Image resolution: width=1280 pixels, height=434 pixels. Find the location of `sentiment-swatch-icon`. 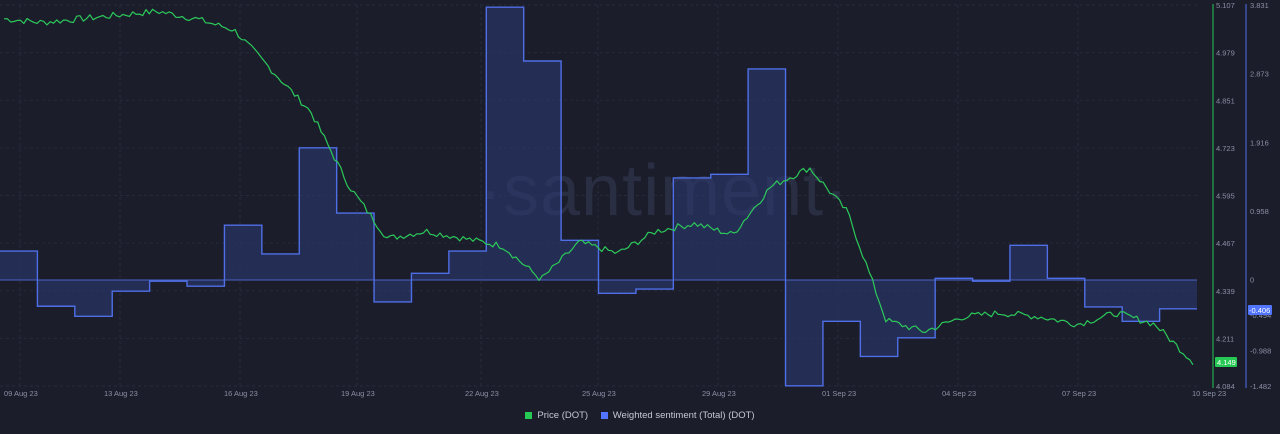

sentiment-swatch-icon is located at coordinates (604, 415).